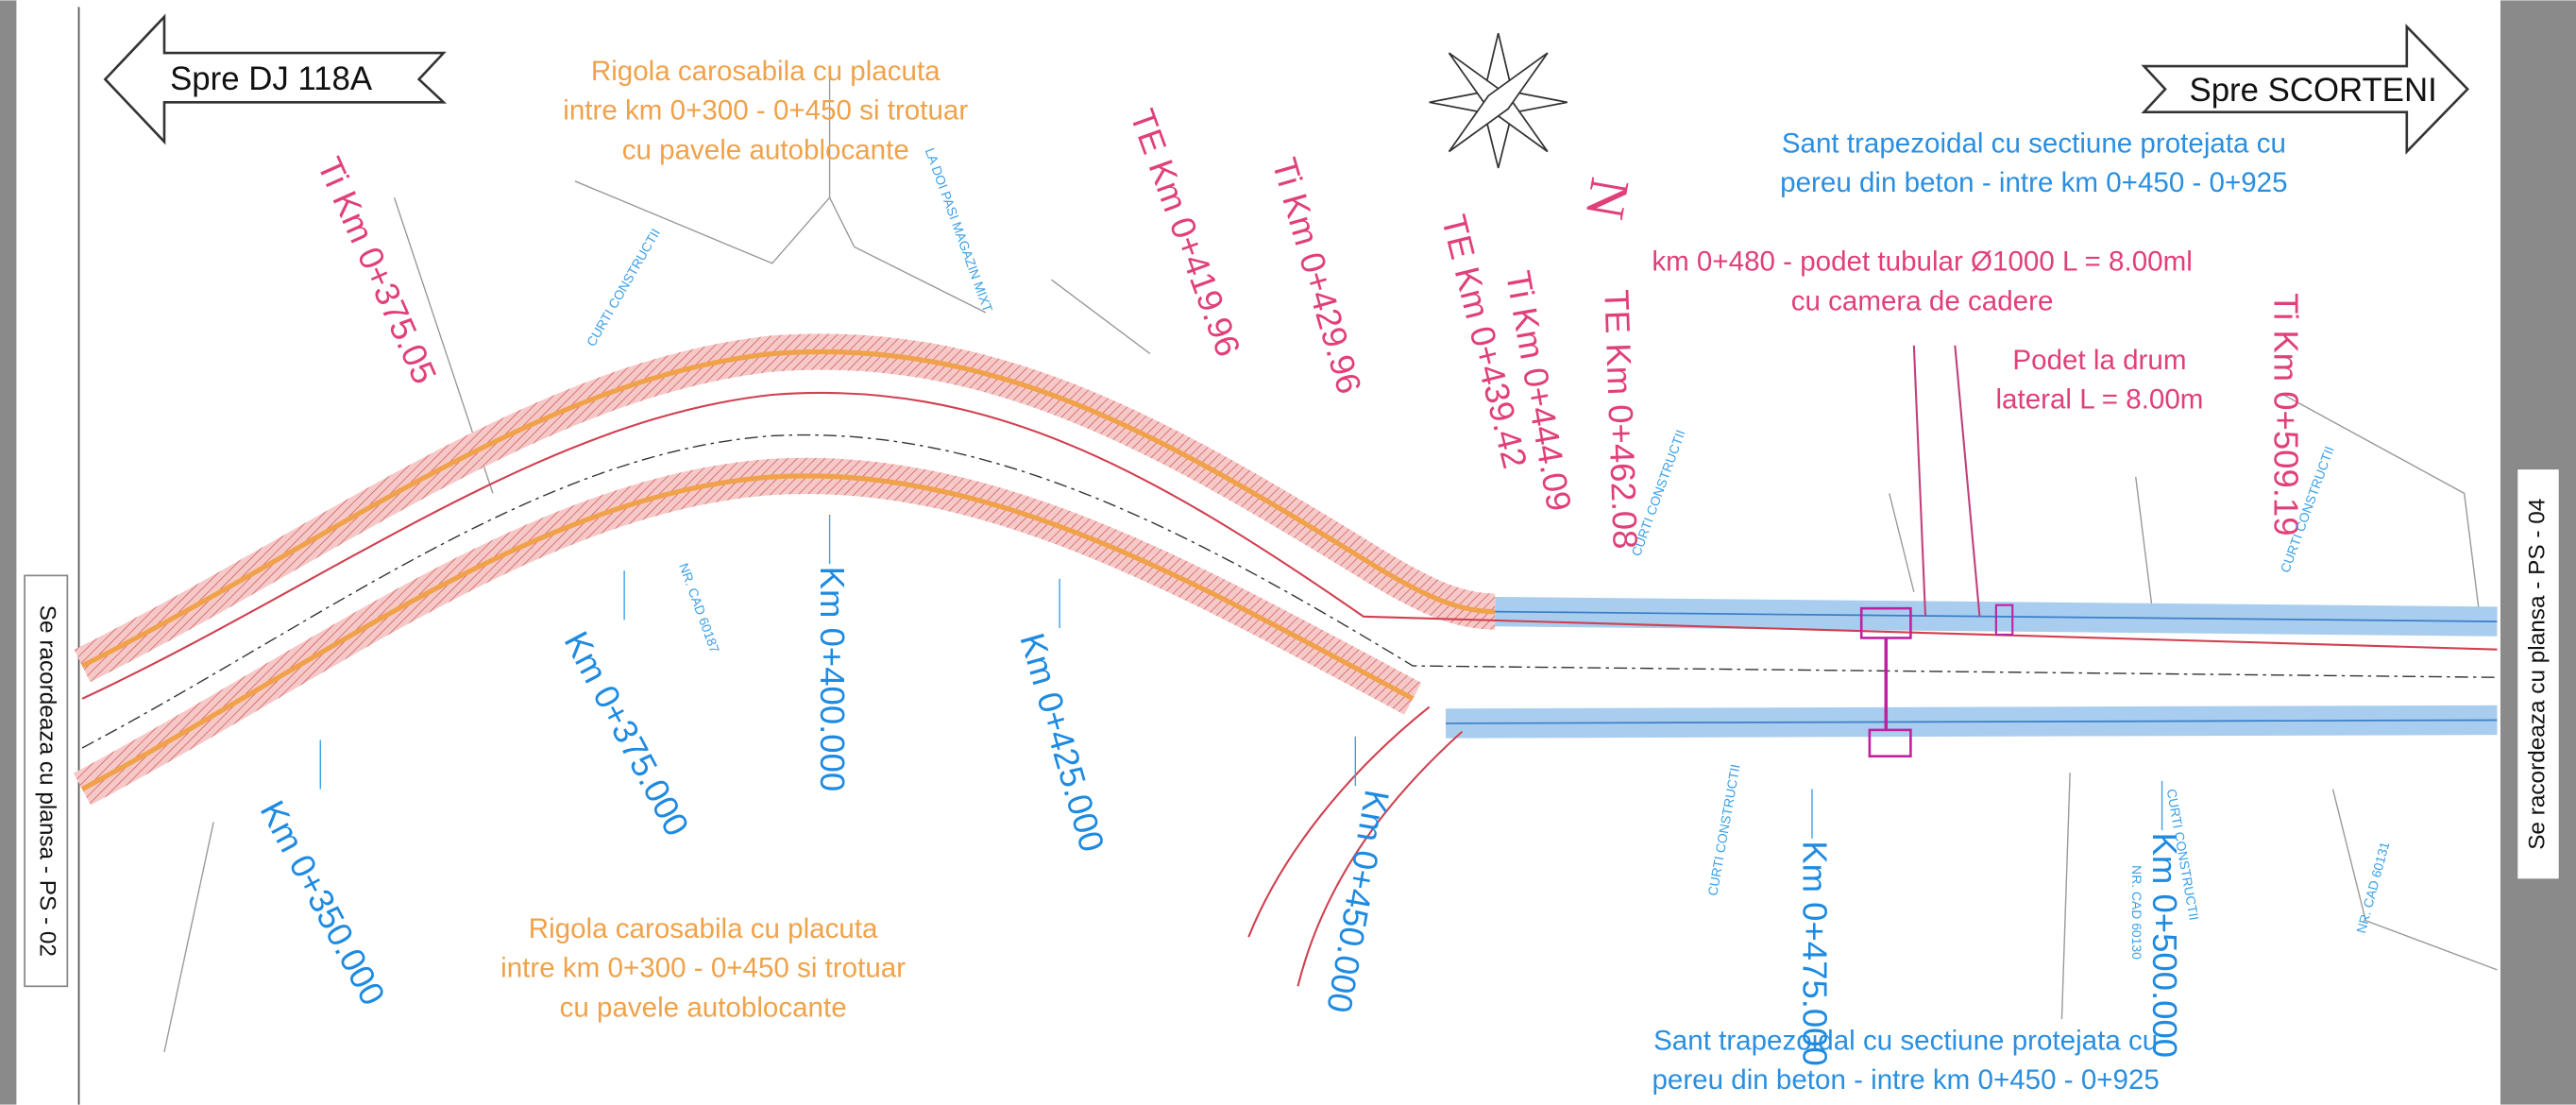 Image resolution: width=2576 pixels, height=1105 pixels. I want to click on direction-left: Spre DJ 118A, so click(271, 79).